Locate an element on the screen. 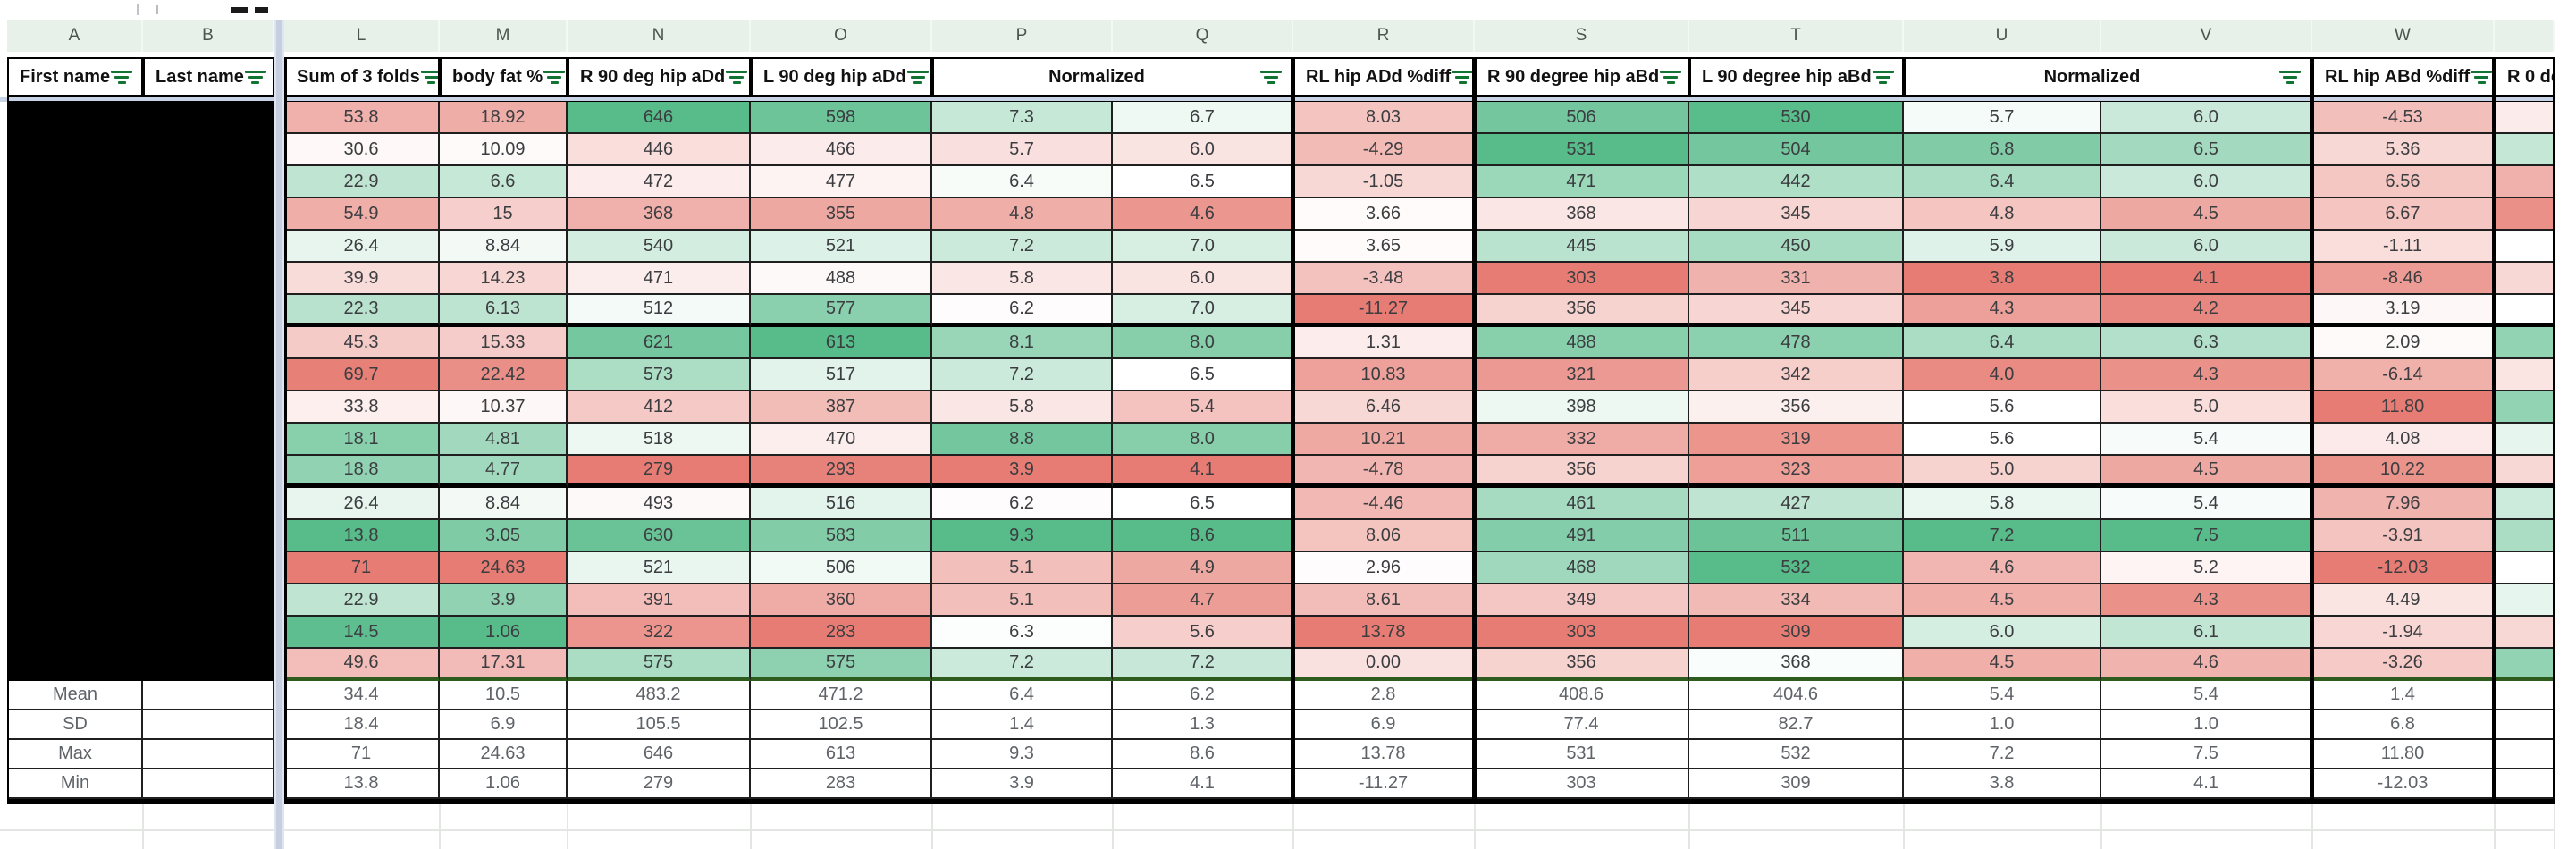 The height and width of the screenshot is (849, 2576). cell-N-row12: 279 is located at coordinates (660, 472).